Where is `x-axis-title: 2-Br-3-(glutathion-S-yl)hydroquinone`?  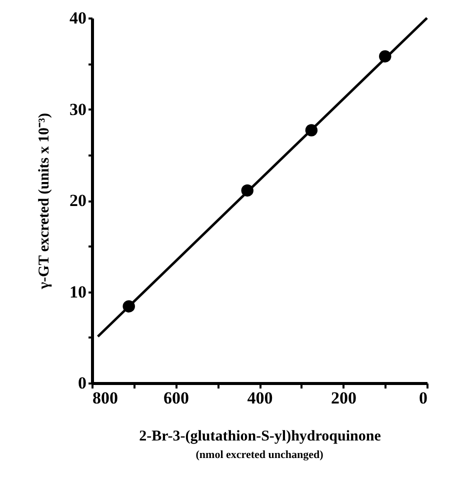
x-axis-title: 2-Br-3-(glutathion-S-yl)hydroquinone is located at coordinates (260, 436).